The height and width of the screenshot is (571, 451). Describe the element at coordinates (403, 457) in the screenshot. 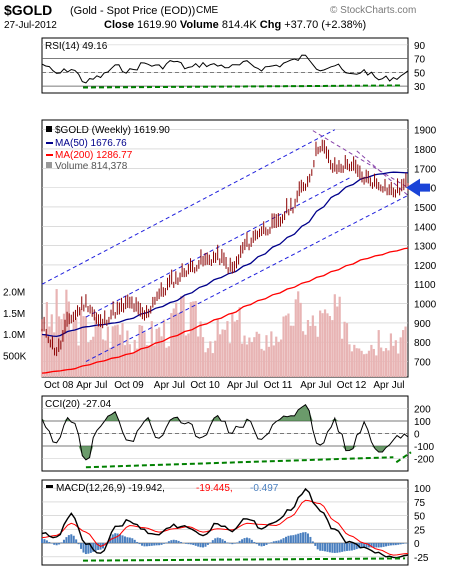

I see `cci-breakout-line` at that location.